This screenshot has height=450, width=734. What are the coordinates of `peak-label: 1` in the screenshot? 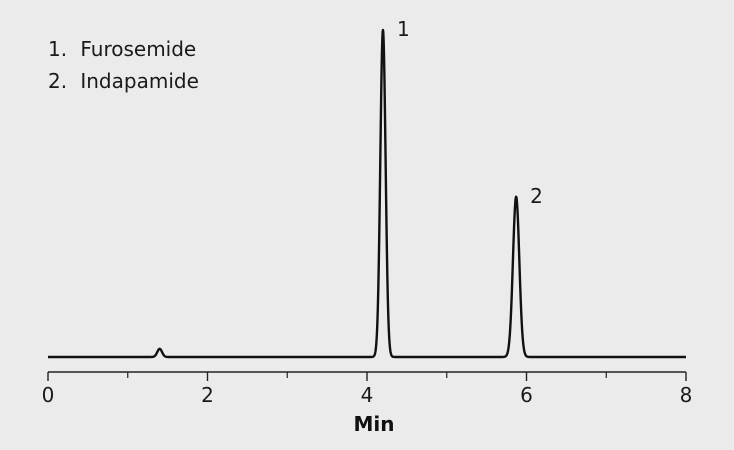 It's located at (403, 29).